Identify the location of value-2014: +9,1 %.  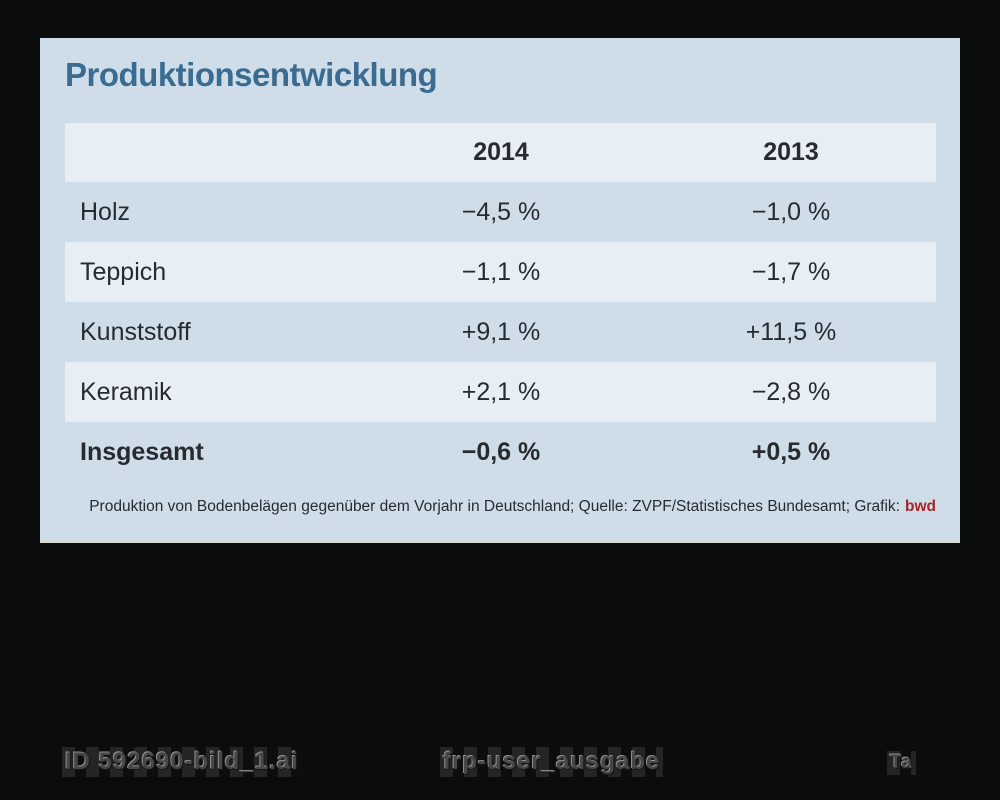
(501, 331).